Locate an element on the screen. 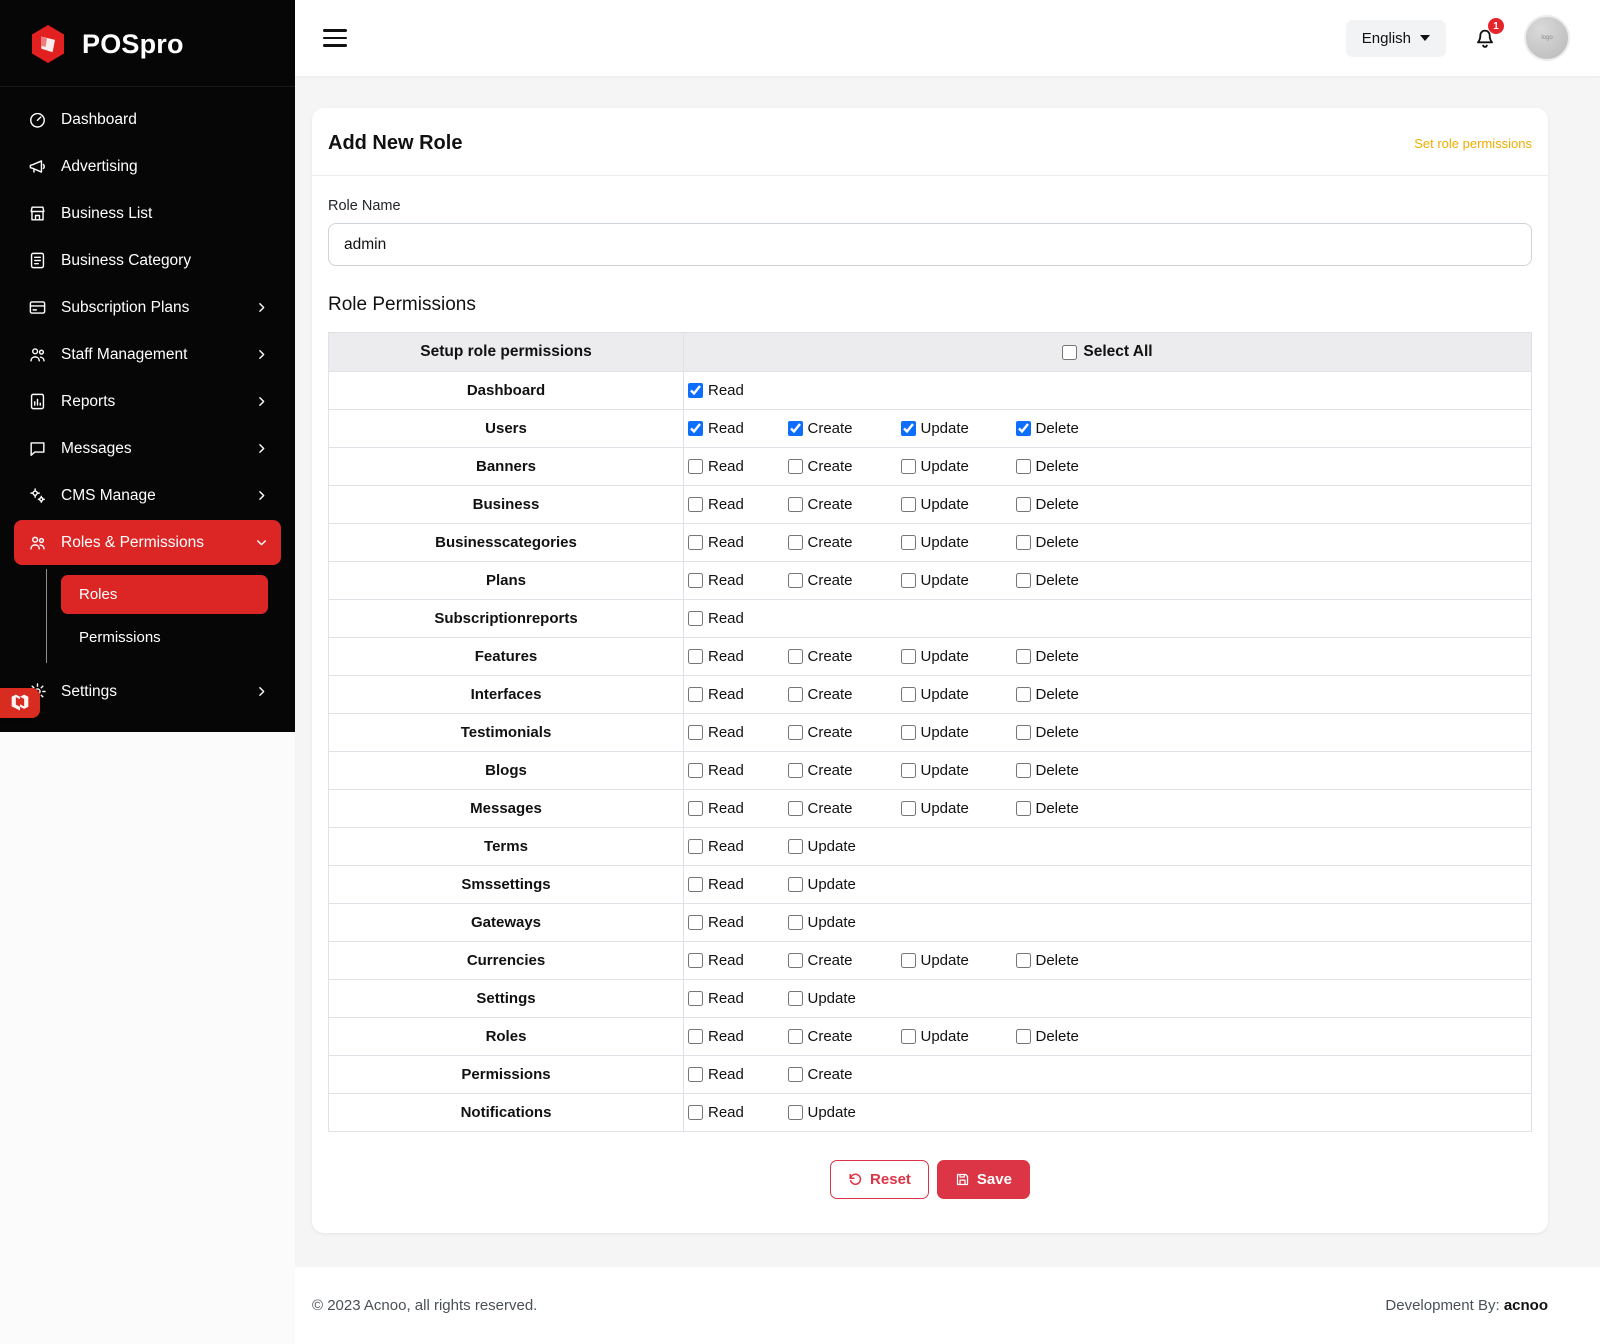  checkbox-testimonials-create is located at coordinates (795, 732).